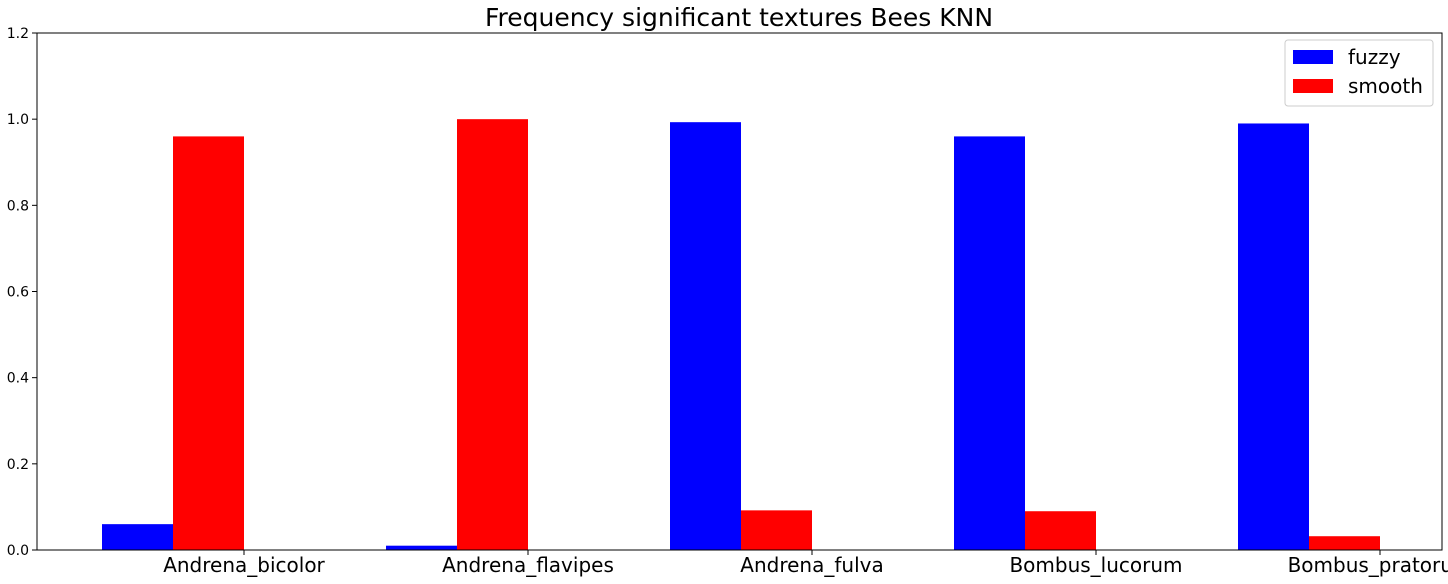 The height and width of the screenshot is (584, 1448). What do you see at coordinates (1060, 530) in the screenshot?
I see `bar-smooth-Bombus_lucorum` at bounding box center [1060, 530].